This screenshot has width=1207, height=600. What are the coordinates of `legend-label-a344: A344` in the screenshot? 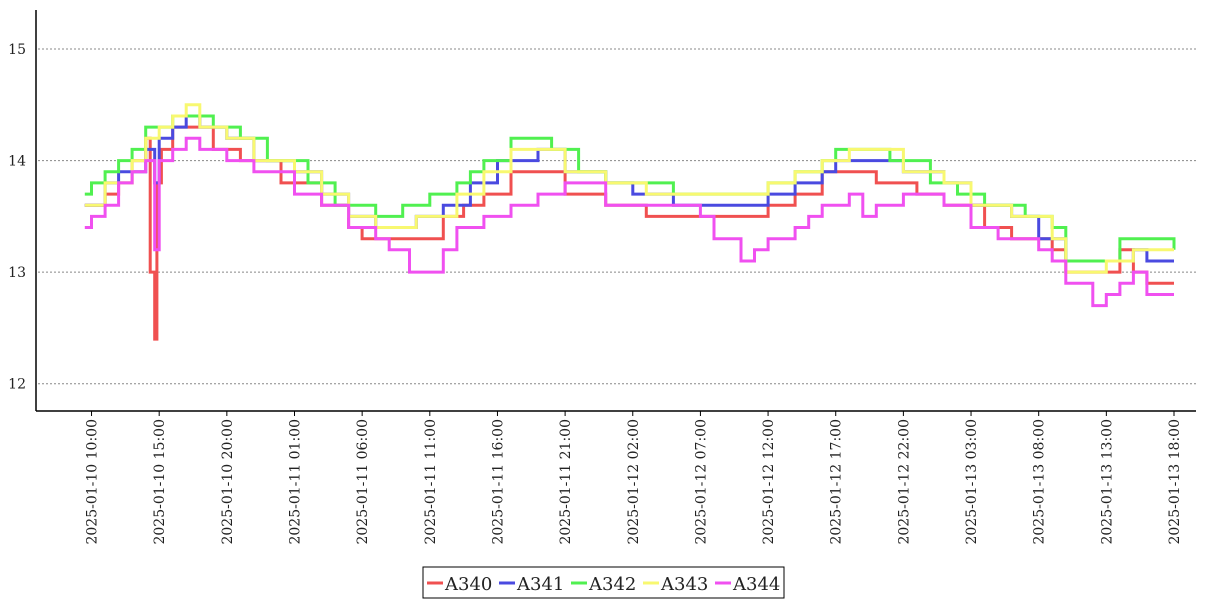 It's located at (756, 584).